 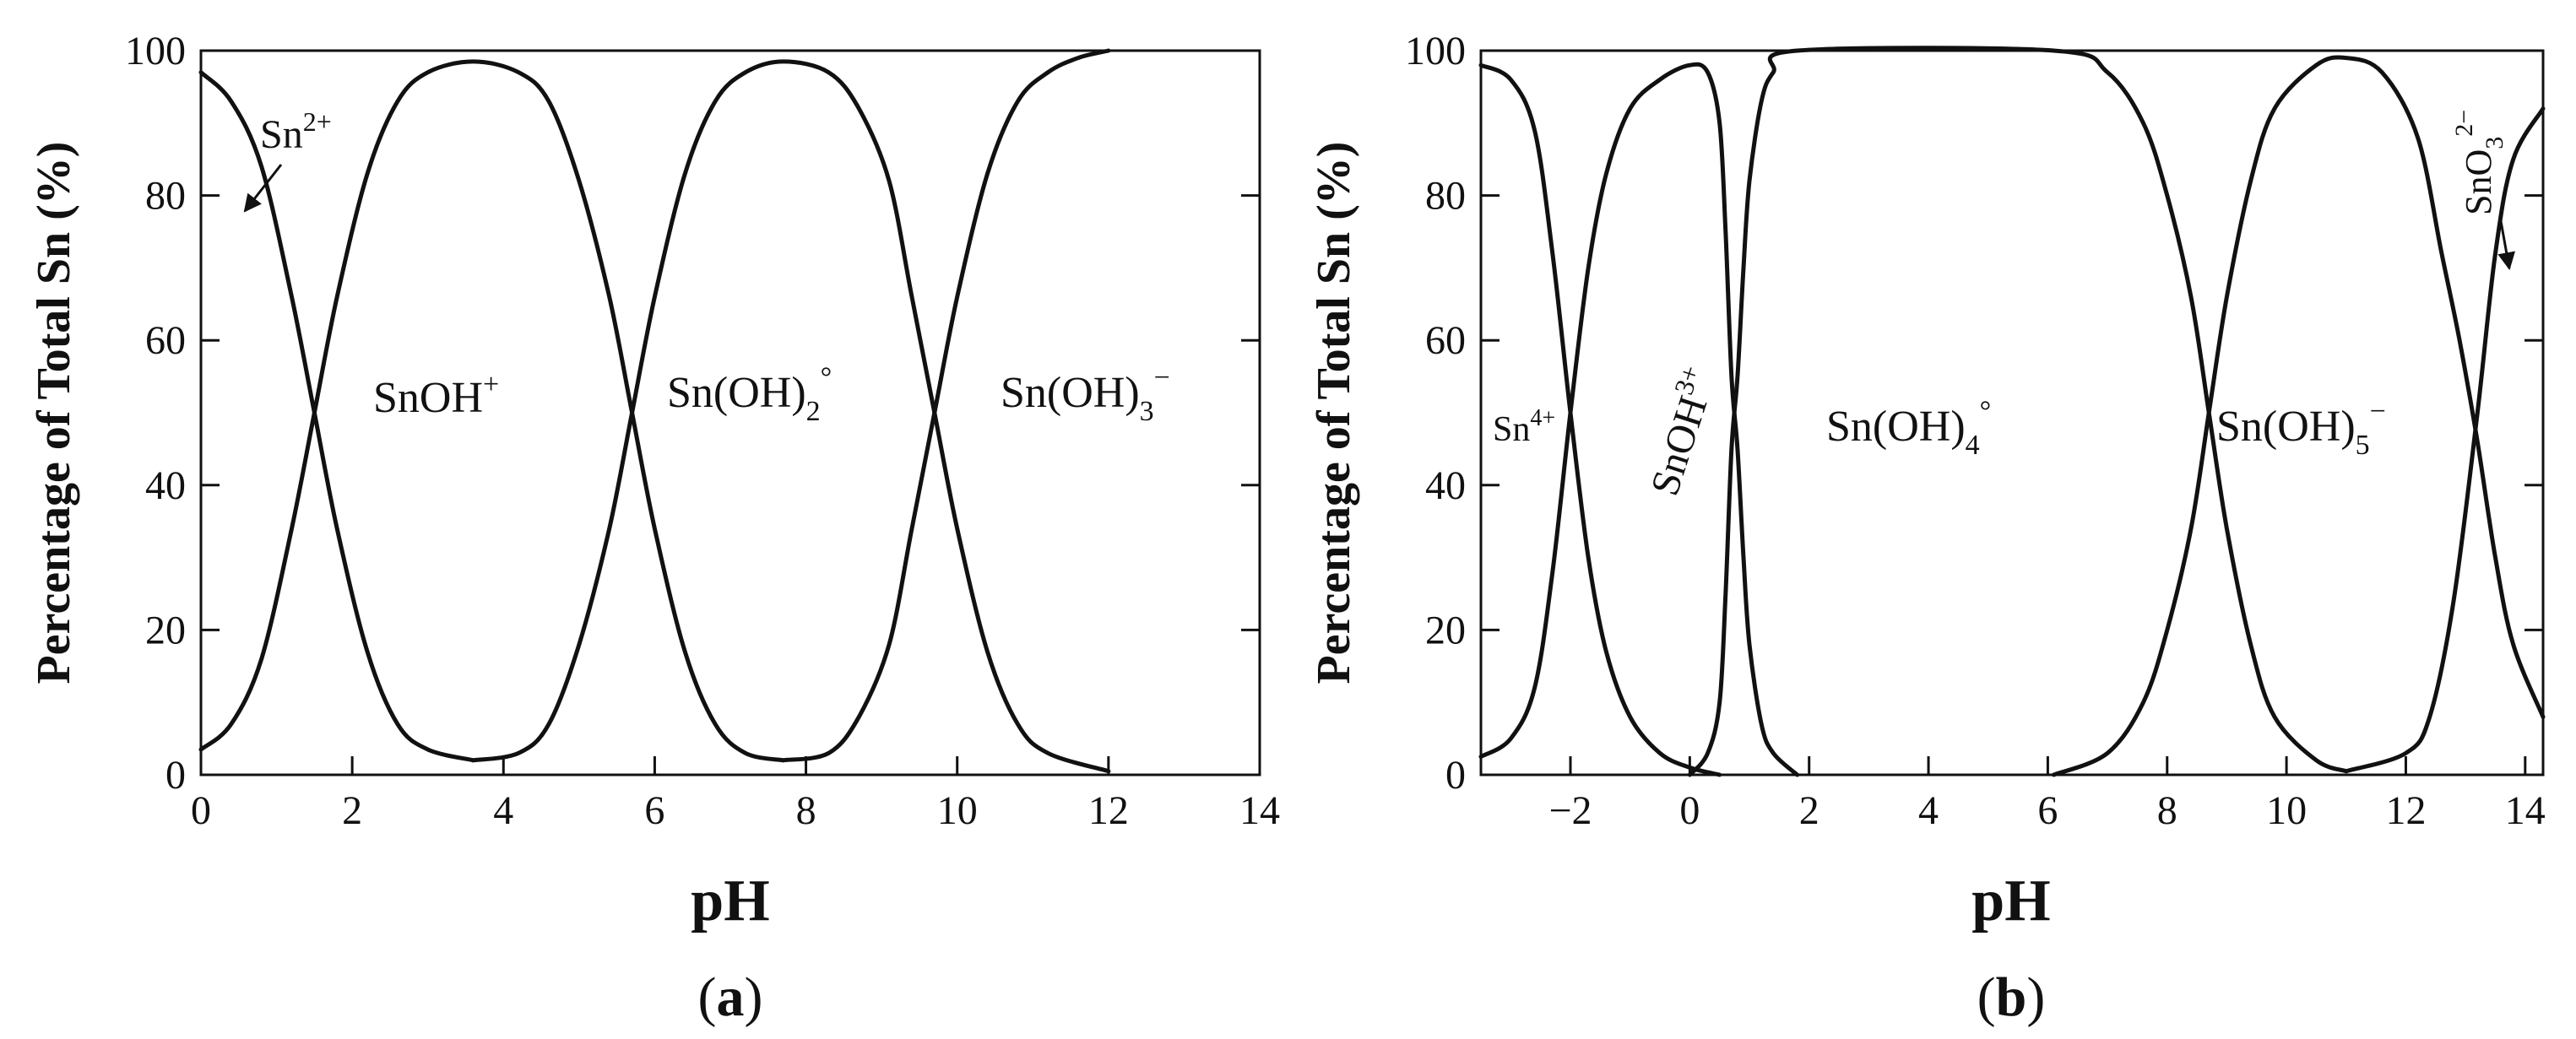 I want to click on x-tick-label-a: 6, so click(x=654, y=810).